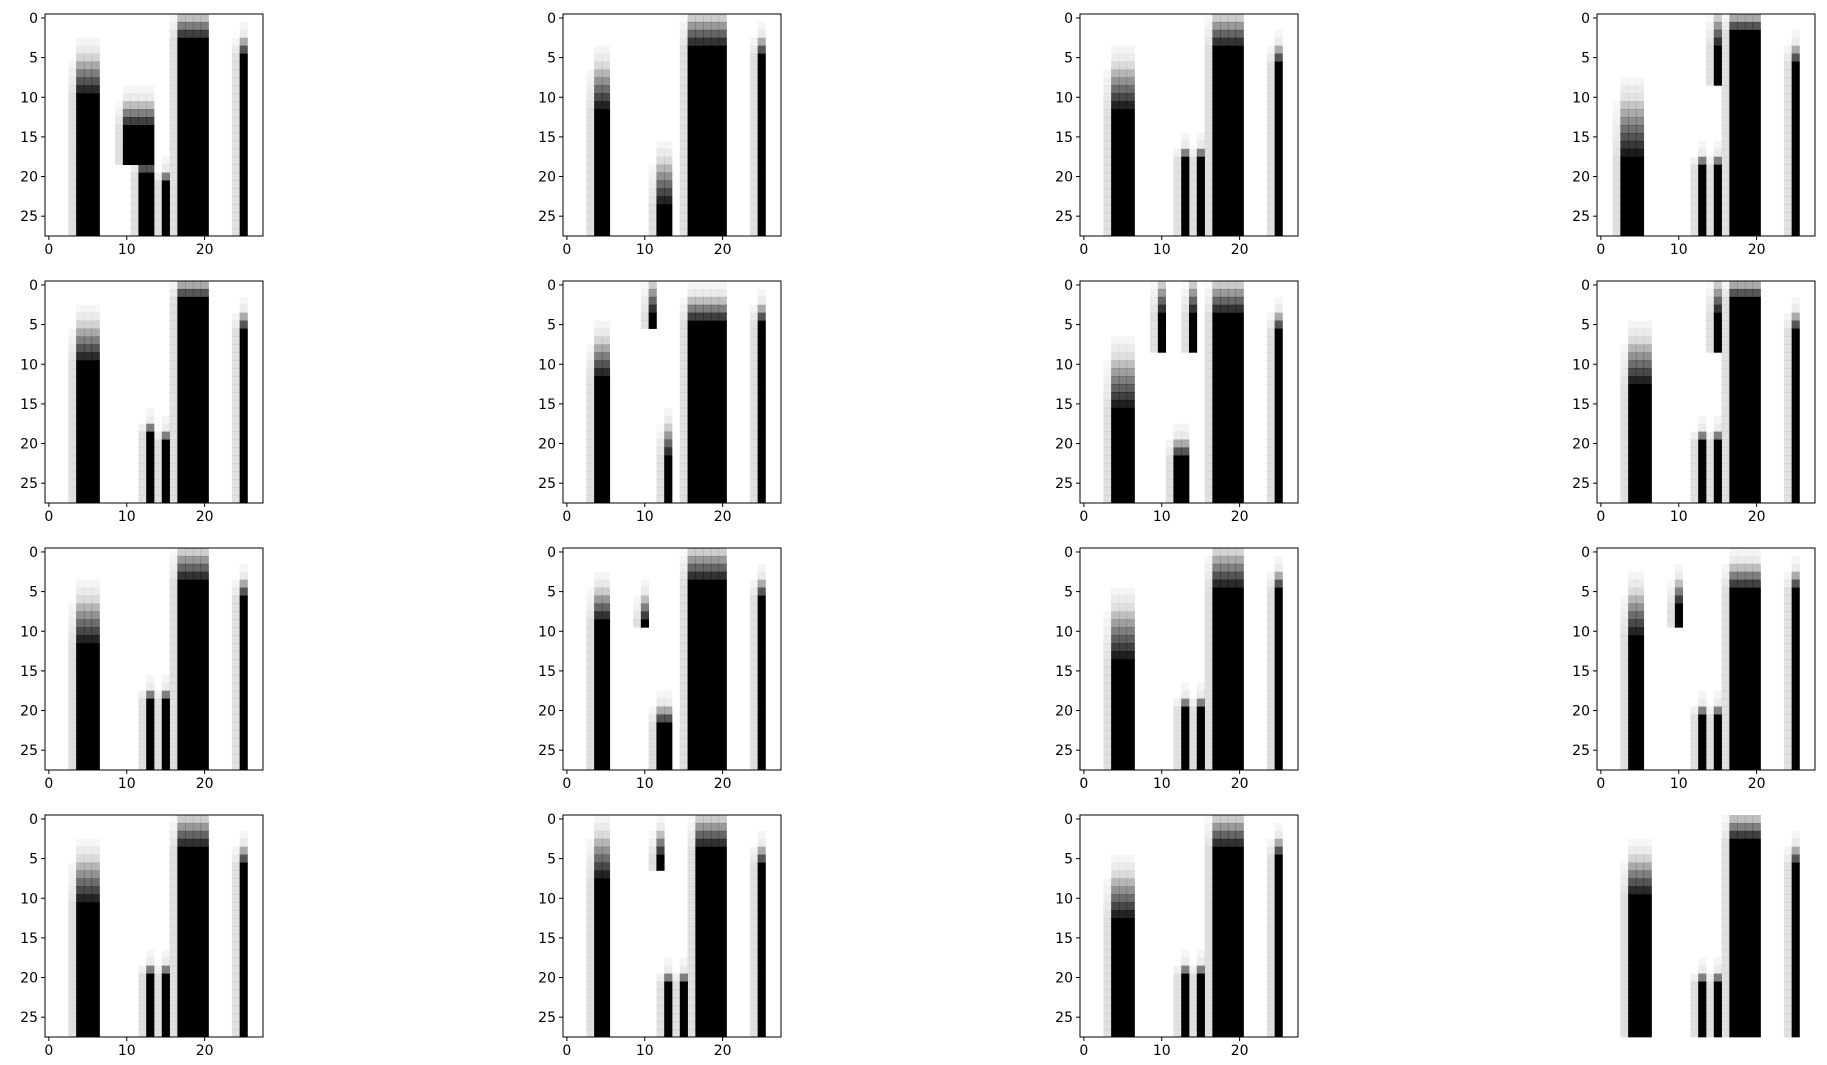 This screenshot has width=1827, height=1065. Describe the element at coordinates (672, 926) in the screenshot. I see `axes-frame` at that location.